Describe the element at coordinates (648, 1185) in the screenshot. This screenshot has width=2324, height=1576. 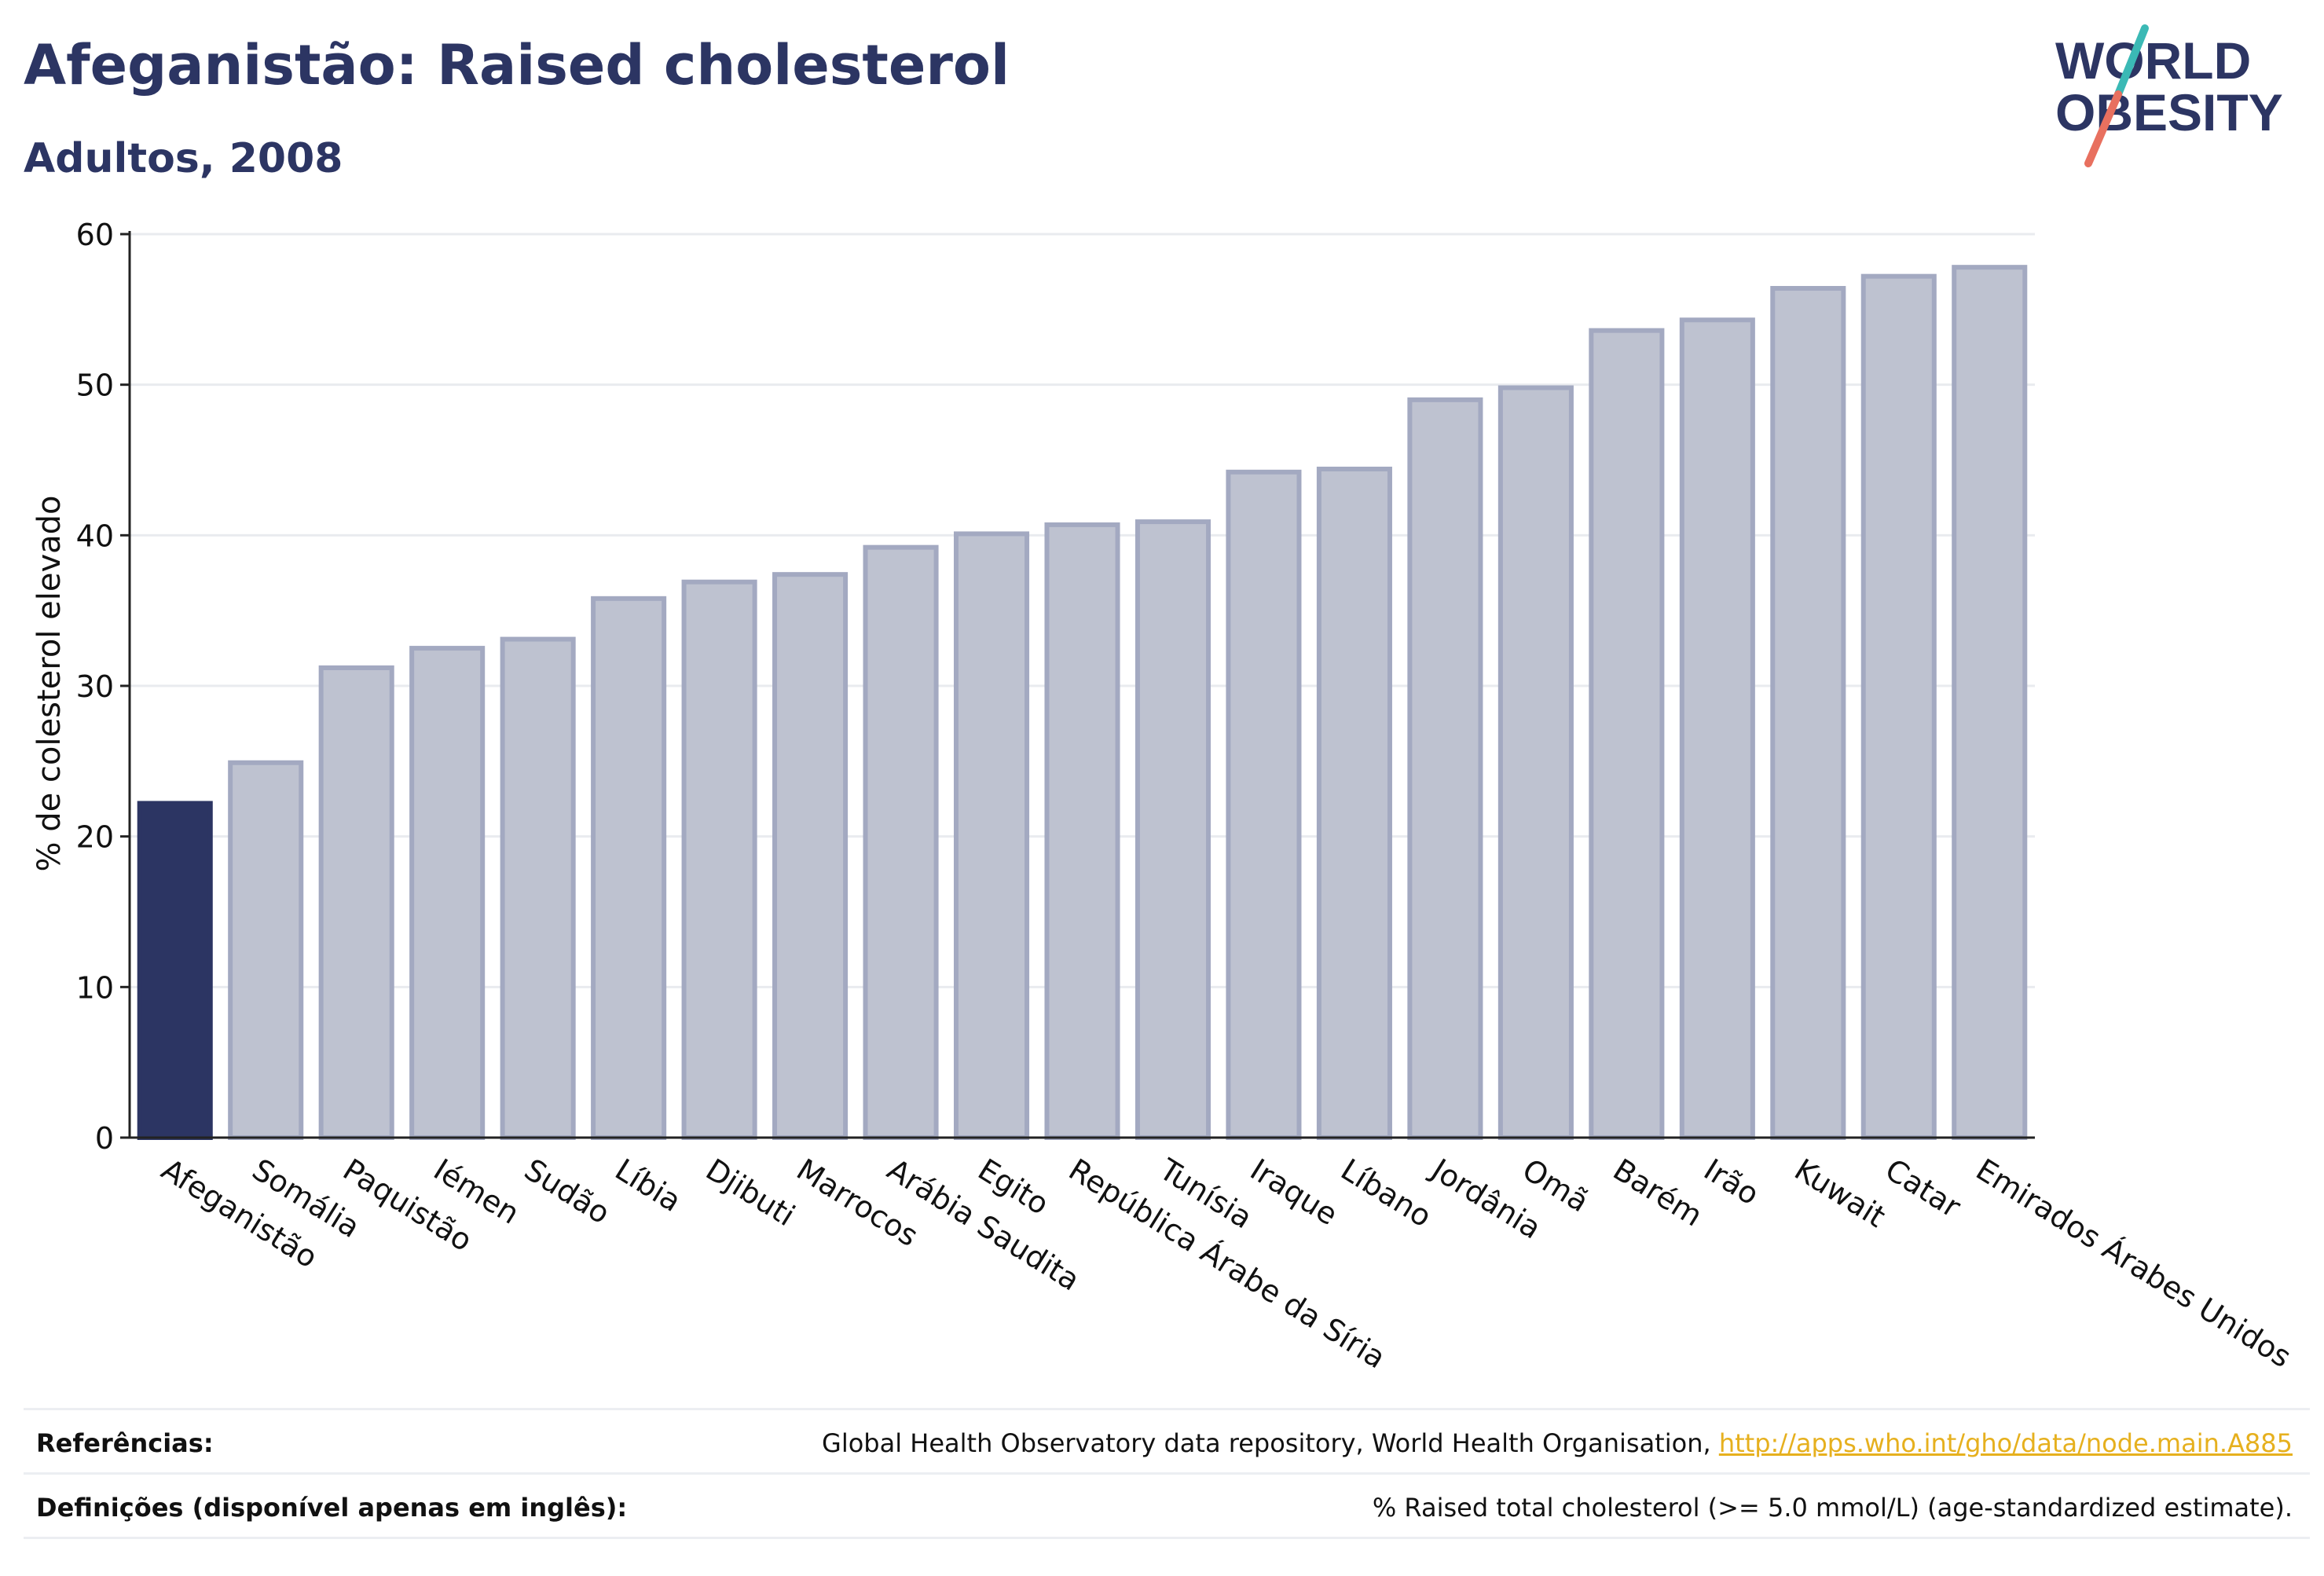
I see `x-tick-label: Líbia` at that location.